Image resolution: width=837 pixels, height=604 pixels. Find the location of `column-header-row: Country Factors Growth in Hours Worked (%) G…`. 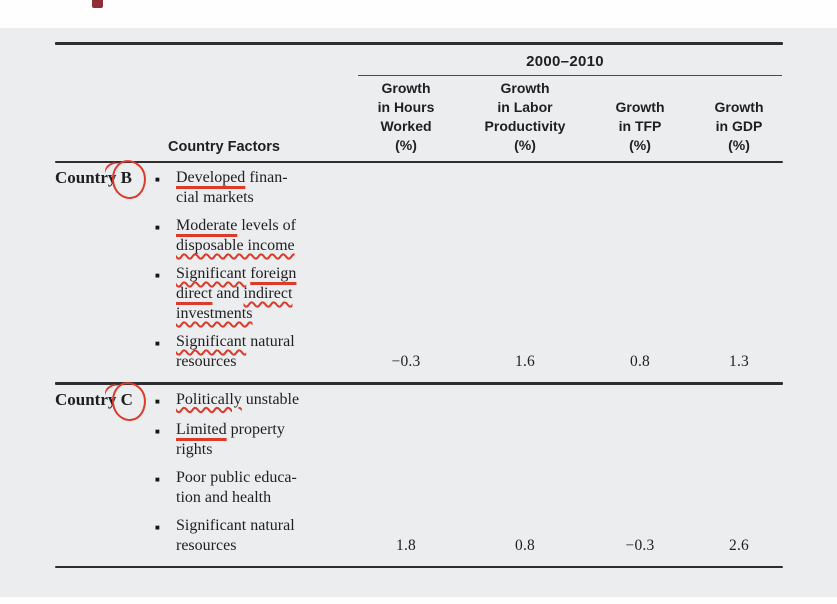

column-header-row: Country Factors Growth in Hours Worked (%) G… is located at coordinates (419, 118).